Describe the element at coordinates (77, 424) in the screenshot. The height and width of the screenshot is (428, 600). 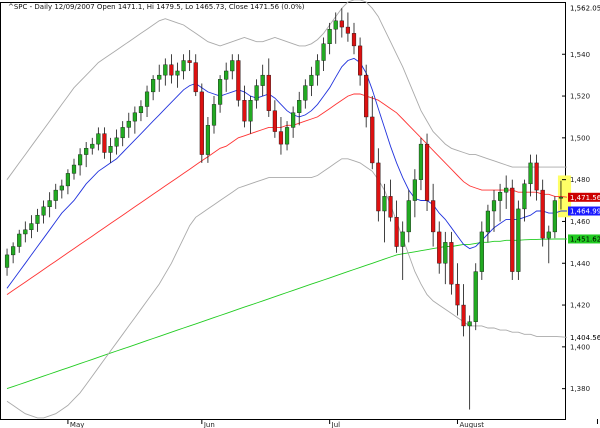
I see `x-tick-label: May` at that location.